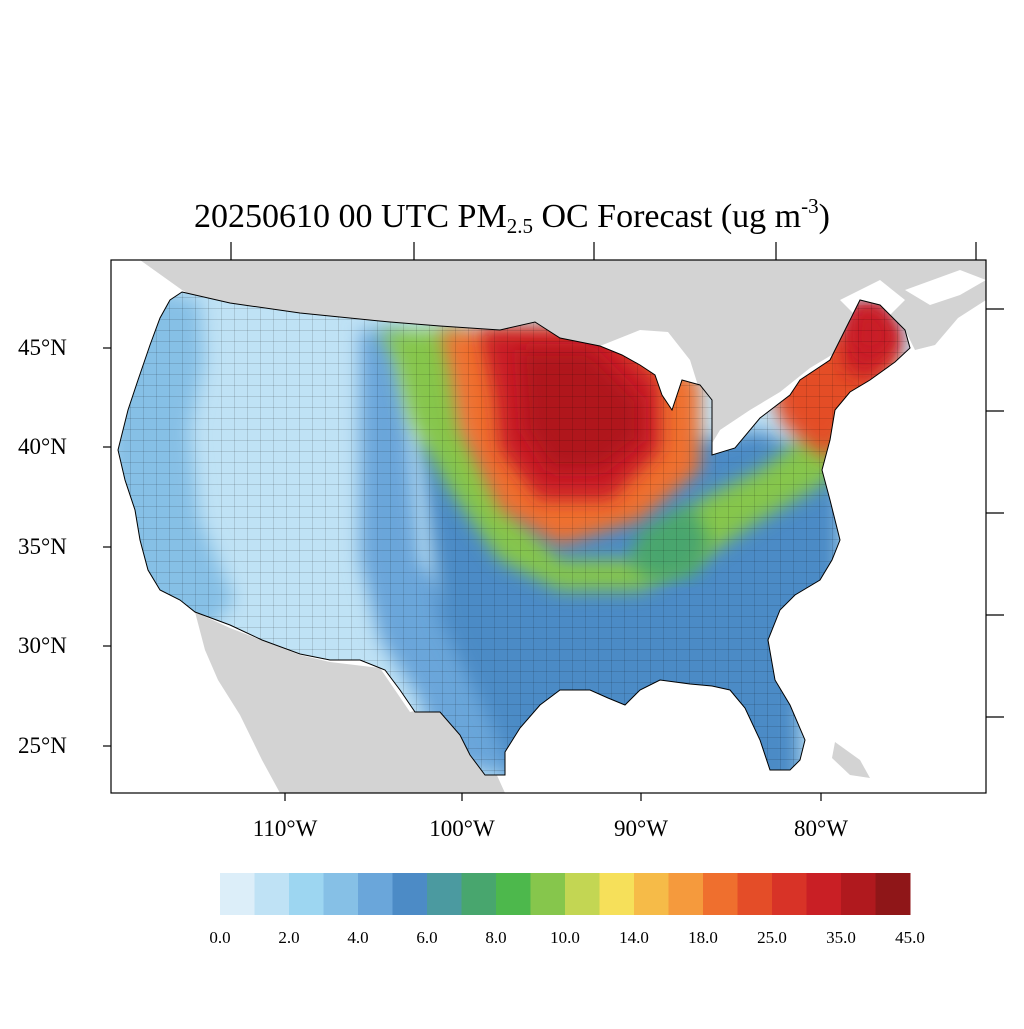  I want to click on title-subscript: 2.5, so click(519, 226).